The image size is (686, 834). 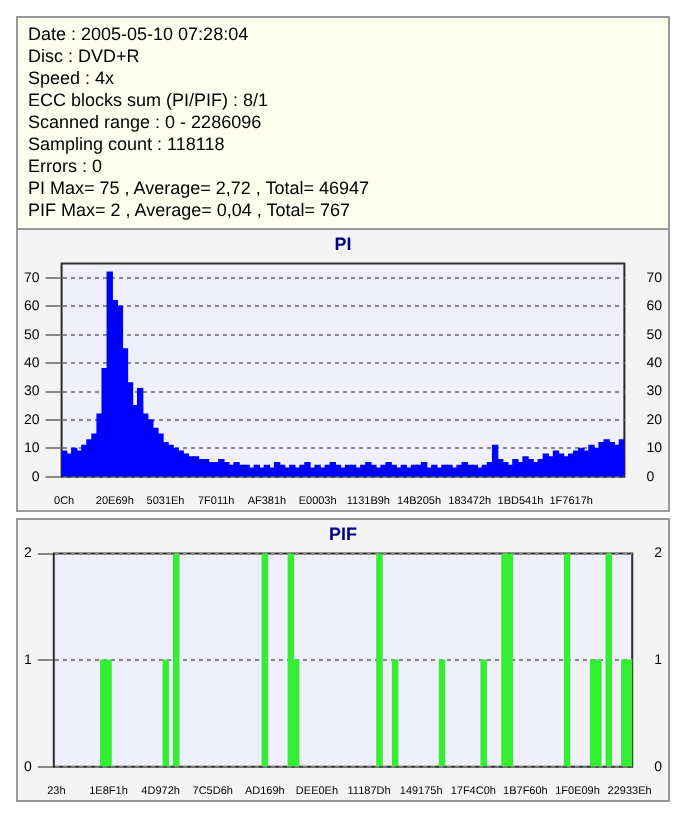 What do you see at coordinates (127, 145) in the screenshot?
I see `text: Sampling count : 118118` at bounding box center [127, 145].